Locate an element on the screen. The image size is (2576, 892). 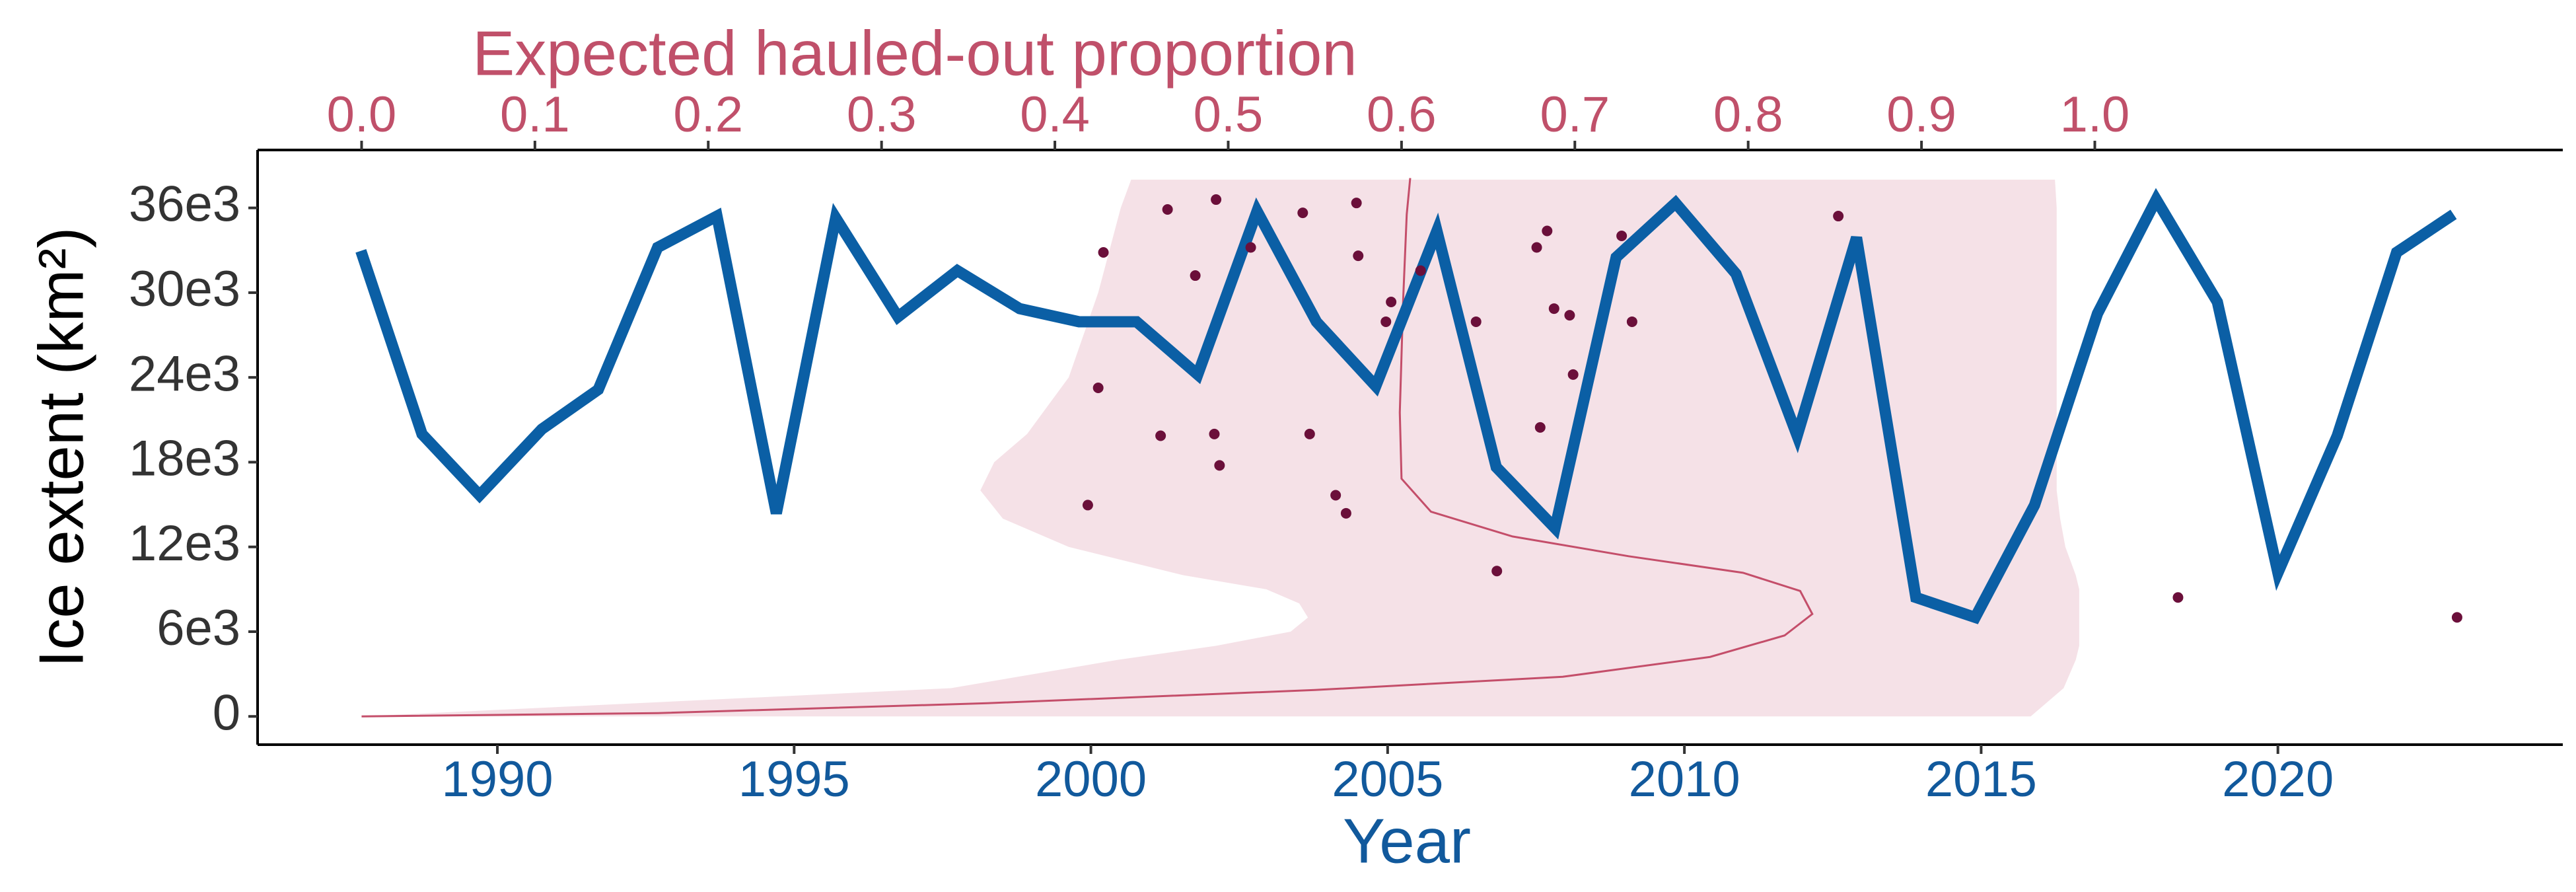
y-tick-label: 12e3 is located at coordinates (185, 543).